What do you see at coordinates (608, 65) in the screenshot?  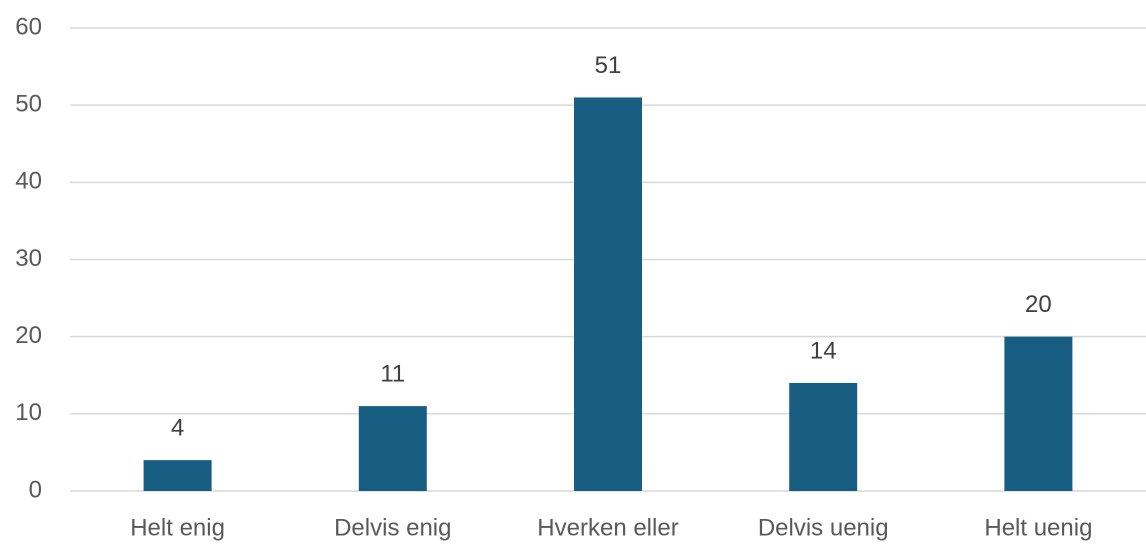 I see `data-label: 51` at bounding box center [608, 65].